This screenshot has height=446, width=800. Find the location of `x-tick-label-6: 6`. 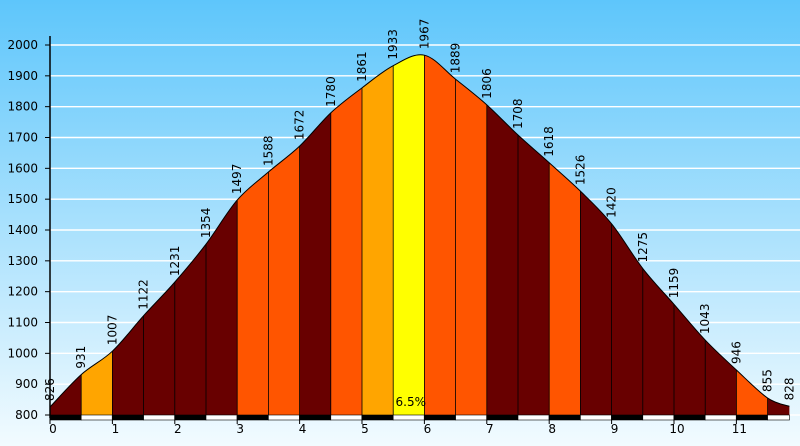

x-tick-label-6: 6 is located at coordinates (428, 429).